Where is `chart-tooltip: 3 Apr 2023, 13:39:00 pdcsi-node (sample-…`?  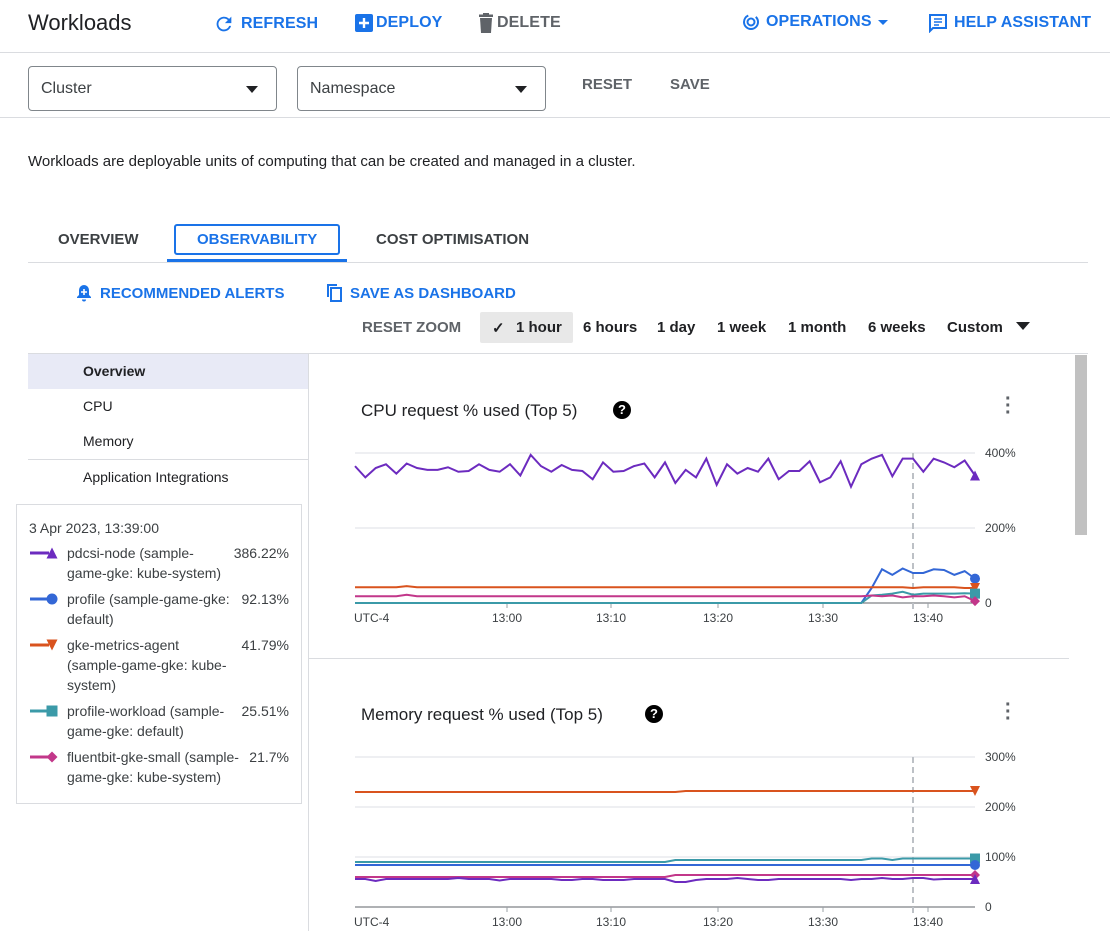
chart-tooltip: 3 Apr 2023, 13:39:00 pdcsi-node (sample-… is located at coordinates (159, 654).